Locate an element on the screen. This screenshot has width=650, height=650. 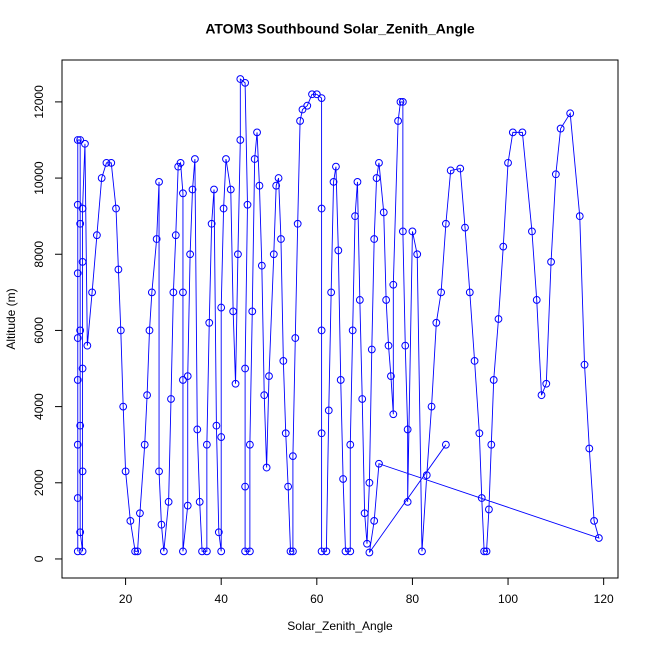
x-tick-label: 60 is located at coordinates (317, 599).